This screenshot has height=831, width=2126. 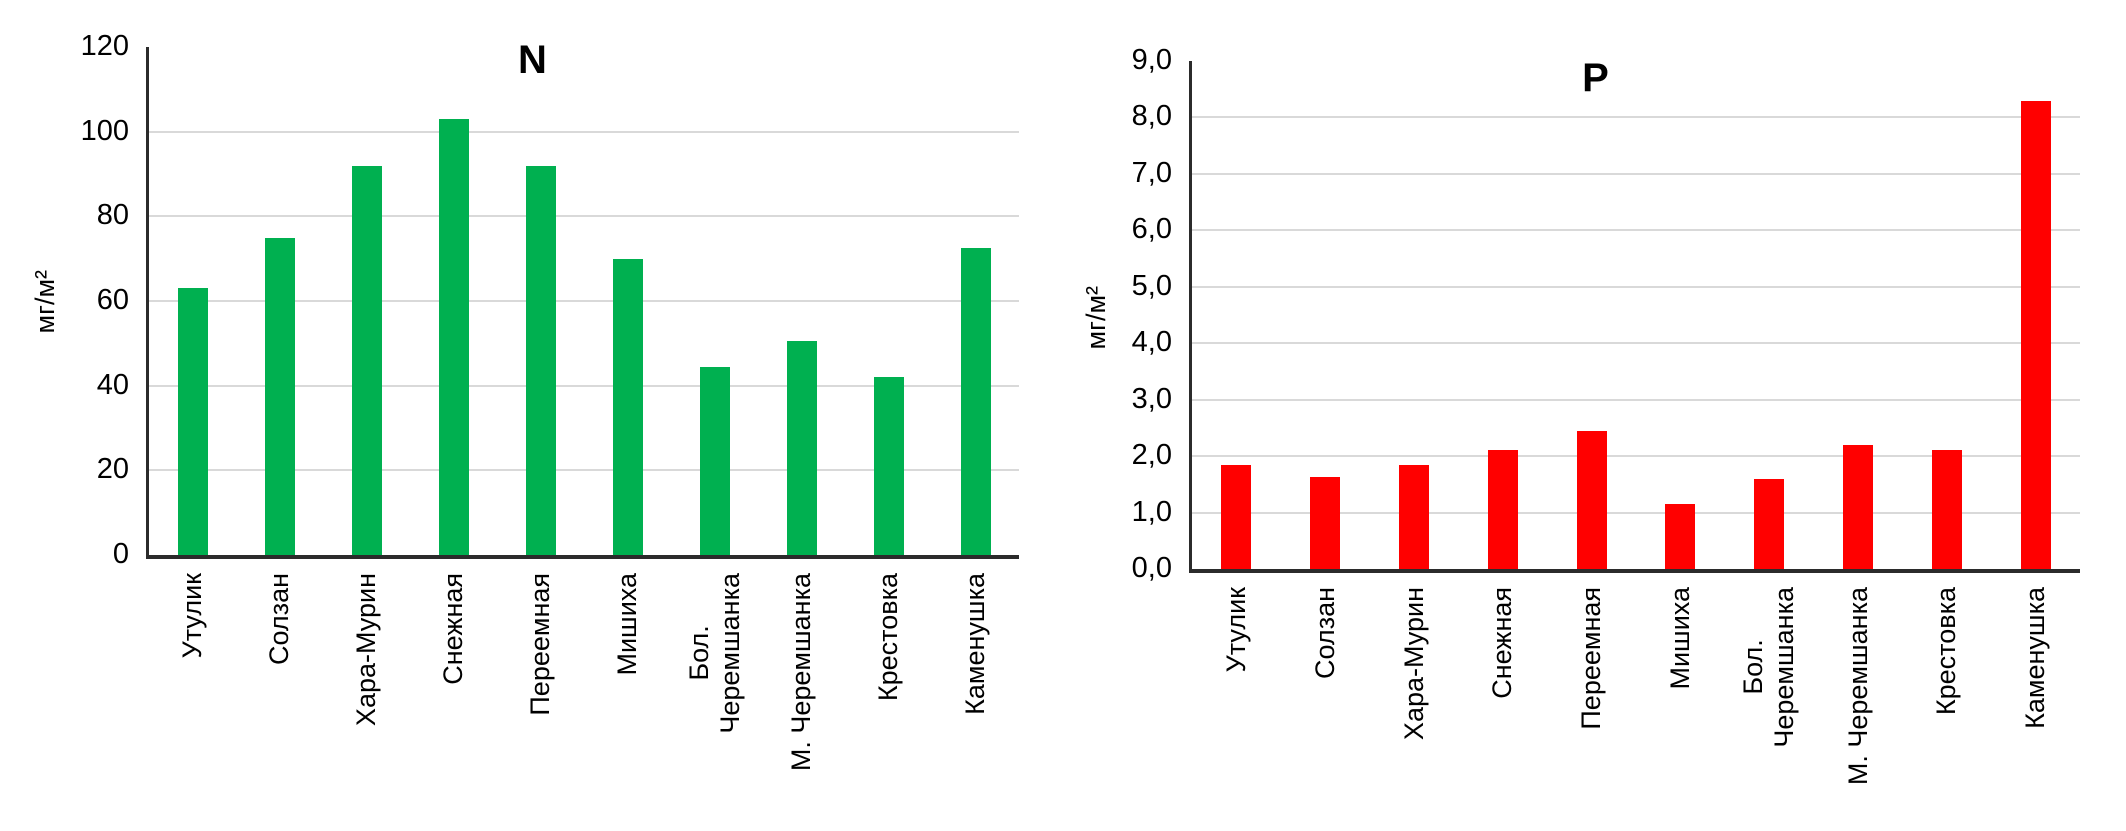 What do you see at coordinates (1151, 116) in the screenshot?
I see `y-tick-label: 8,0` at bounding box center [1151, 116].